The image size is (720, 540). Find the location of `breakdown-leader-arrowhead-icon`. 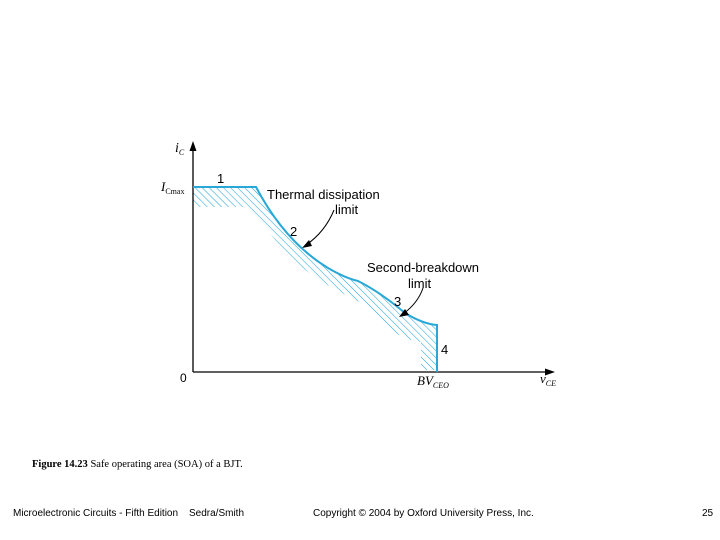

breakdown-leader-arrowhead-icon is located at coordinates (404, 313).